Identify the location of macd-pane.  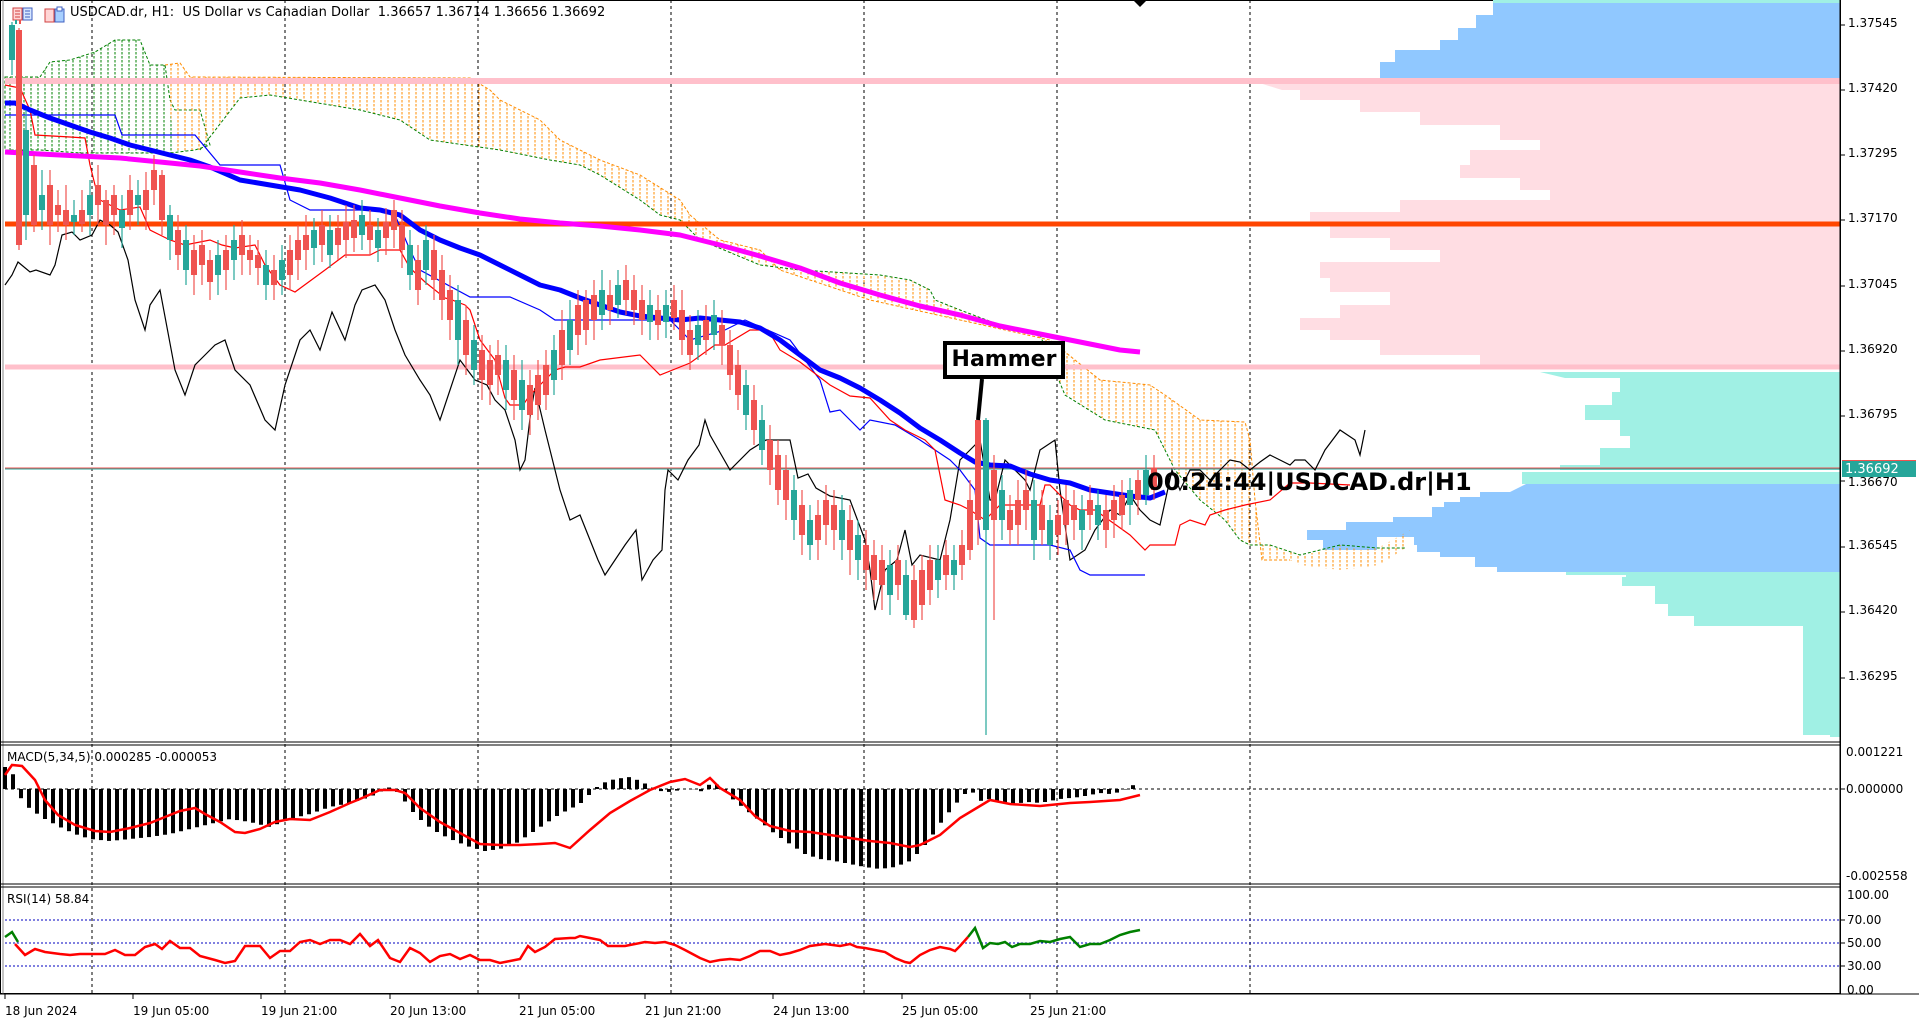
(921, 816).